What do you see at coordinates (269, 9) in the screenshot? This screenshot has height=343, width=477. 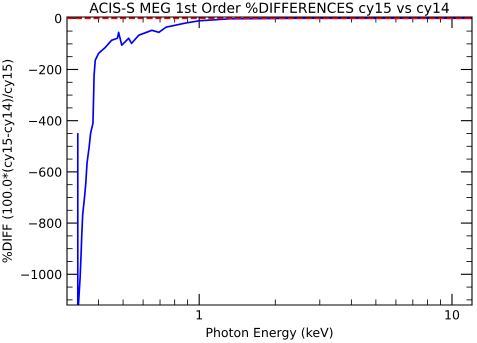 I see `chart-title: ACIS-S MEG 1st Order %DIFFERENCES cy15 vs cy14` at bounding box center [269, 9].